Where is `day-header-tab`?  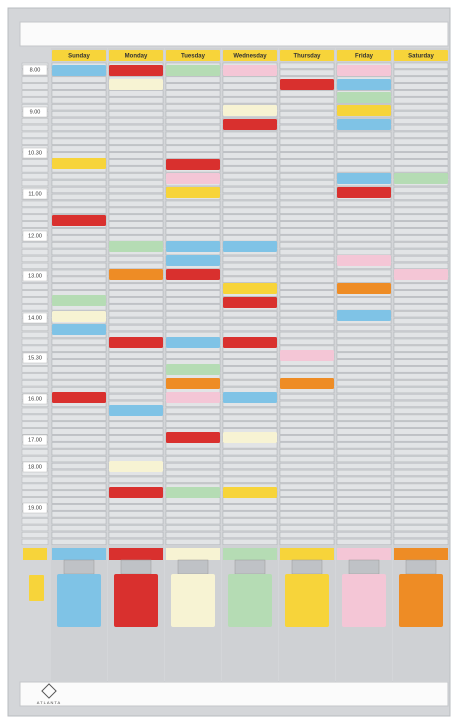 day-header-tab is located at coordinates (136, 55).